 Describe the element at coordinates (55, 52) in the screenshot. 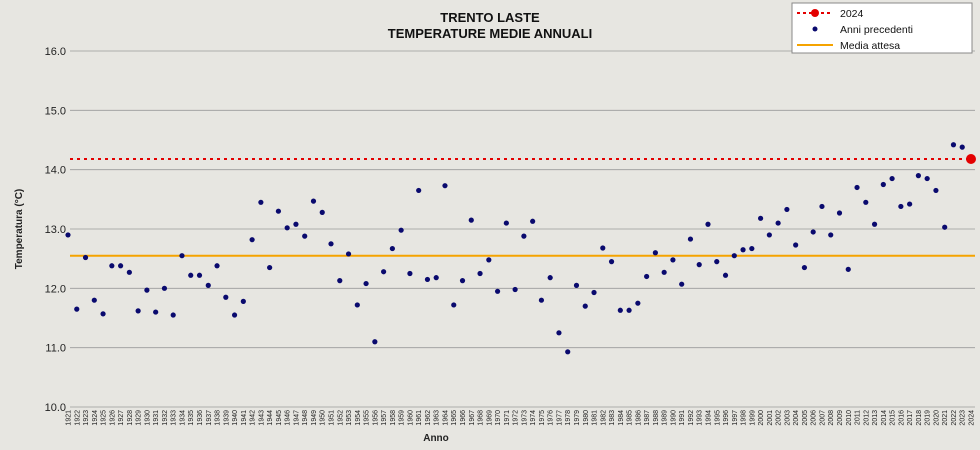

I see `y-tick-label: 16.0` at that location.